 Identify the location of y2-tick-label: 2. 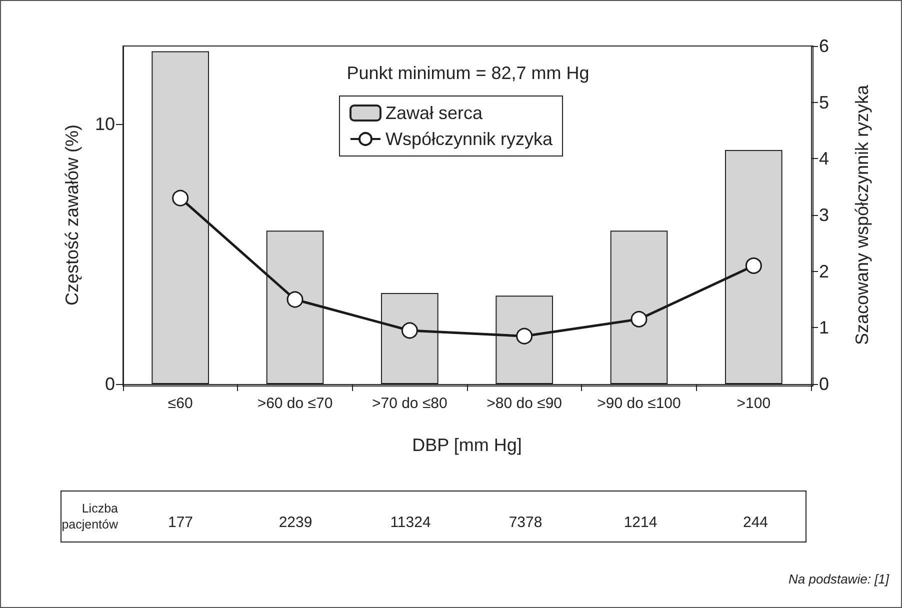
(824, 271).